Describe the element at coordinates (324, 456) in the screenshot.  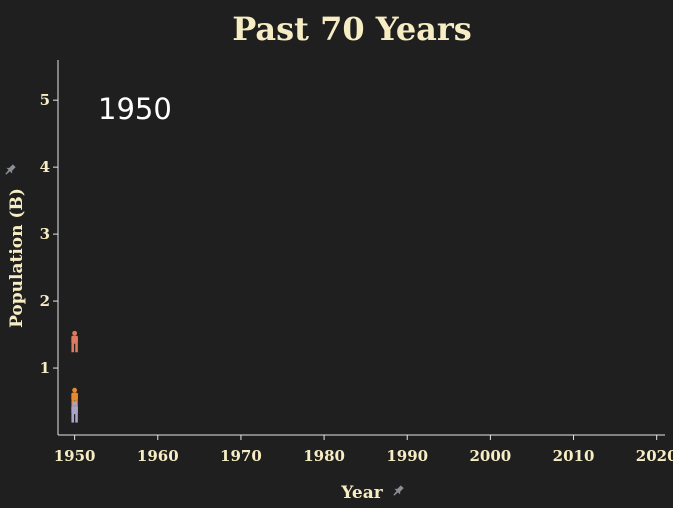
I see `x-tick-label: 1980` at that location.